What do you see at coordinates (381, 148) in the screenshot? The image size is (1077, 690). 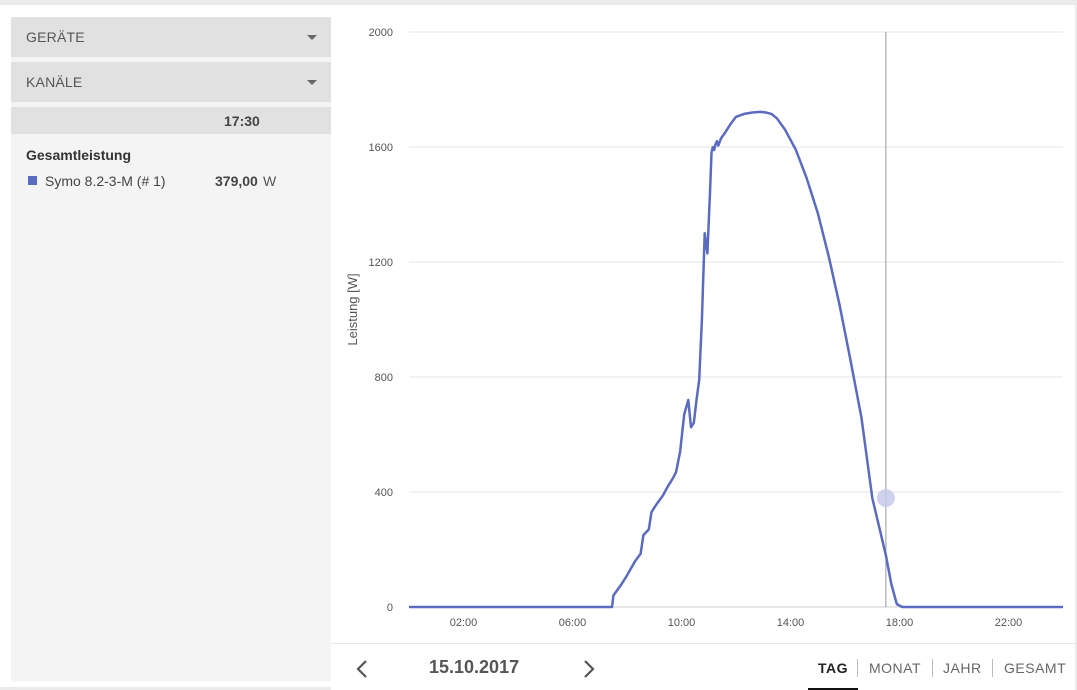 I see `y-tick-label: 1600` at bounding box center [381, 148].